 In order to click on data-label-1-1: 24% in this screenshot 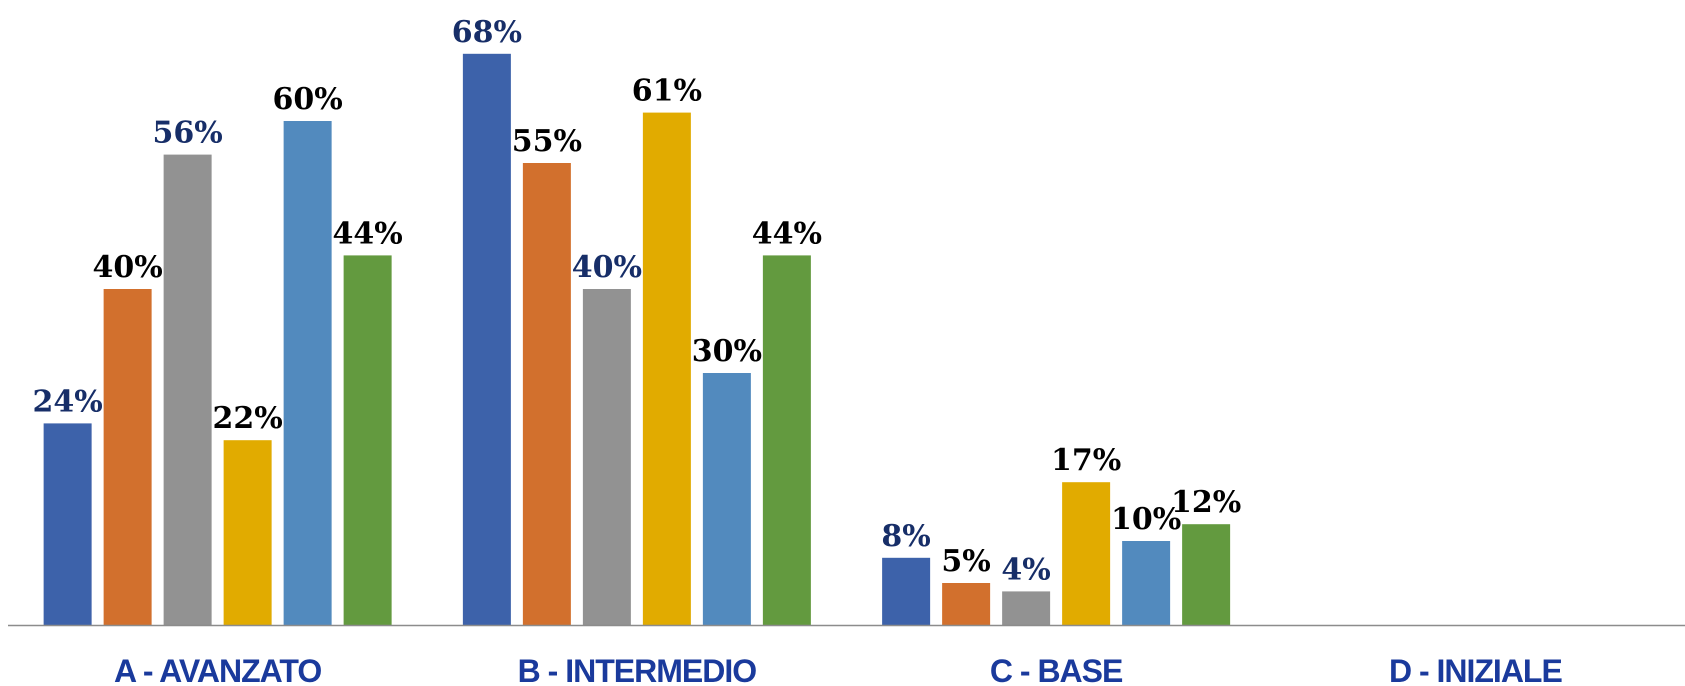, I will do `click(67, 401)`.